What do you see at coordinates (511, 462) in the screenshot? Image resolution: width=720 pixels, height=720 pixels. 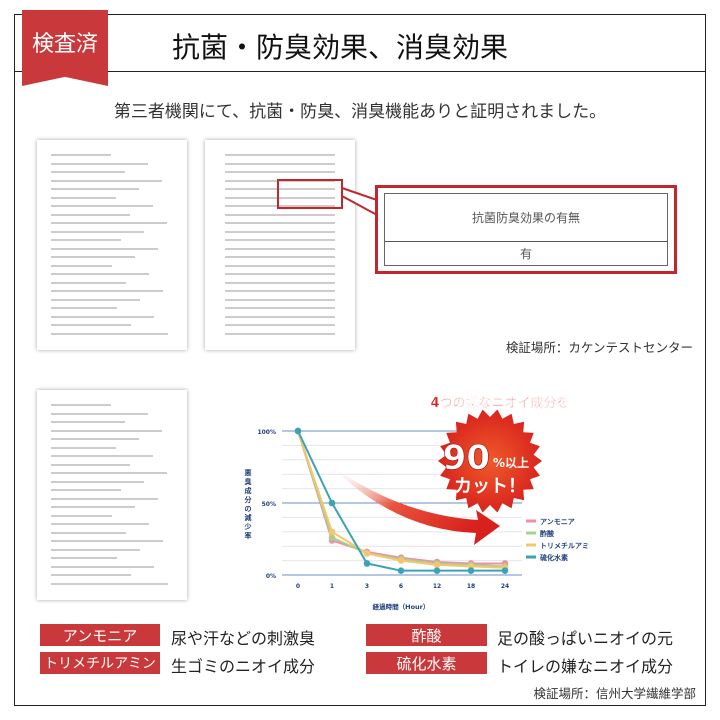 I see `starburst-unit: %以上` at bounding box center [511, 462].